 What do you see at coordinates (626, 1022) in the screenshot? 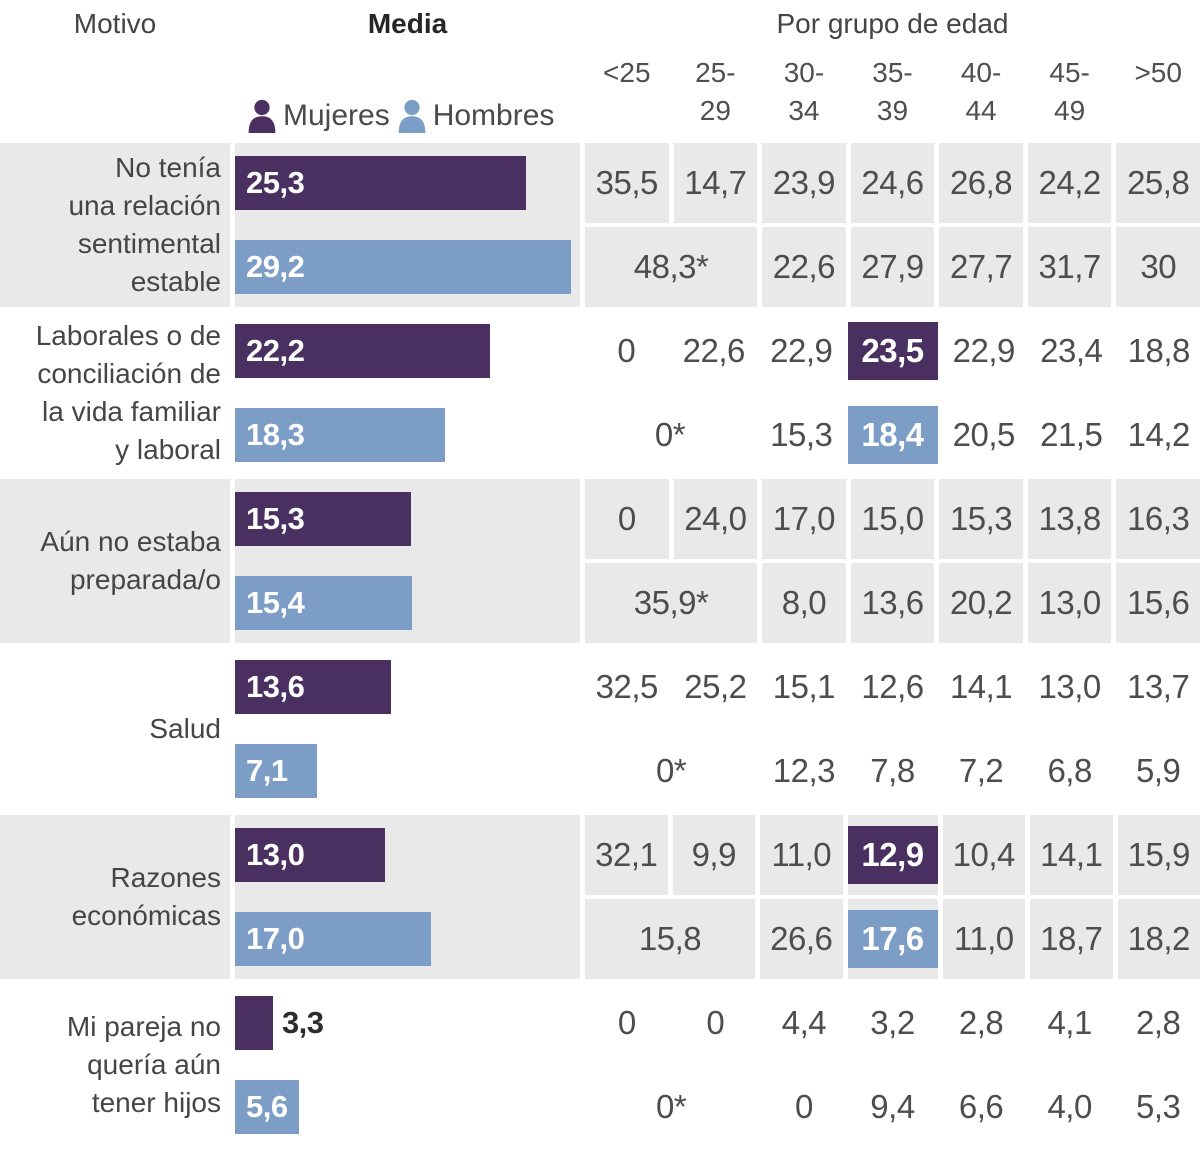
I see `age-value-cell: 0` at bounding box center [626, 1022].